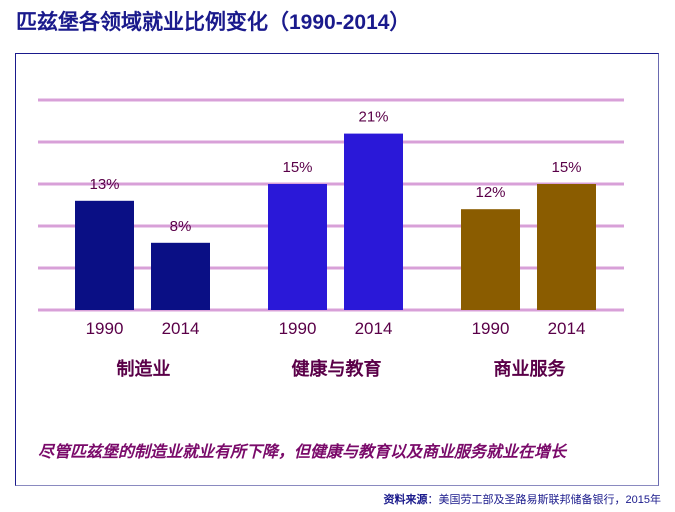  What do you see at coordinates (544, 500) in the screenshot?
I see `source-text: ：美国劳工部及圣路易斯联邦储备银行，2015年` at bounding box center [544, 500].